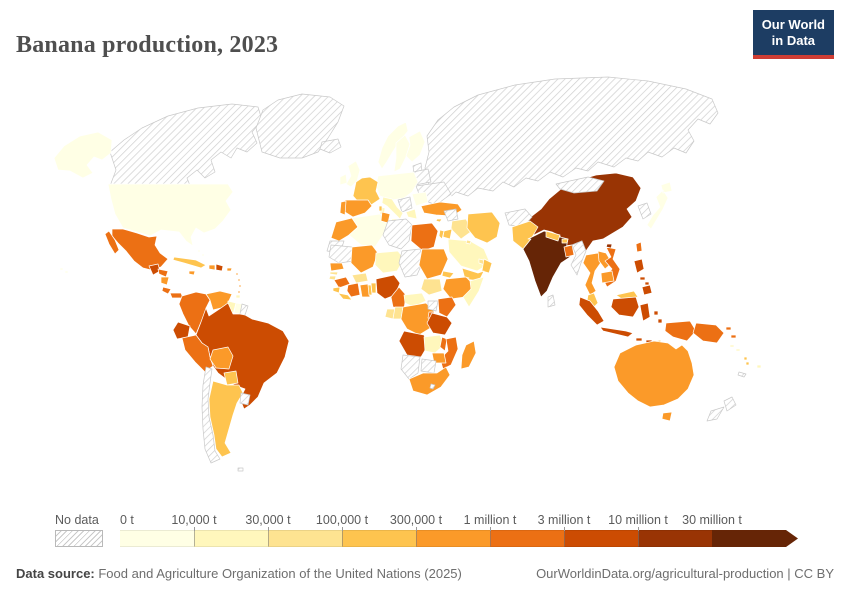 The image size is (850, 600). What do you see at coordinates (332, 278) in the screenshot?
I see `country-guinea-bissau` at bounding box center [332, 278].